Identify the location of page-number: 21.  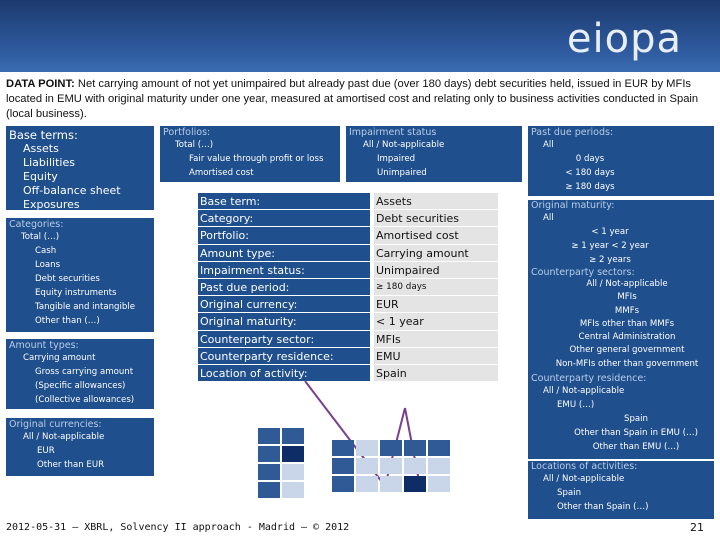
(697, 527).